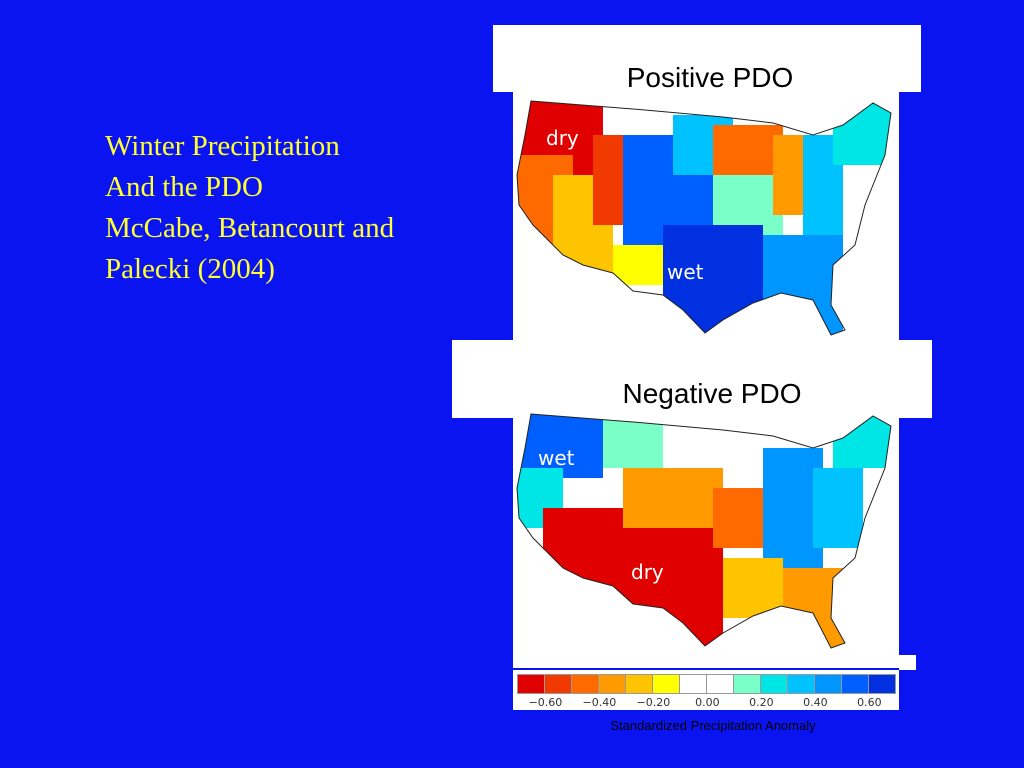  Describe the element at coordinates (907, 662) in the screenshot. I see `negative-map-footer` at that location.